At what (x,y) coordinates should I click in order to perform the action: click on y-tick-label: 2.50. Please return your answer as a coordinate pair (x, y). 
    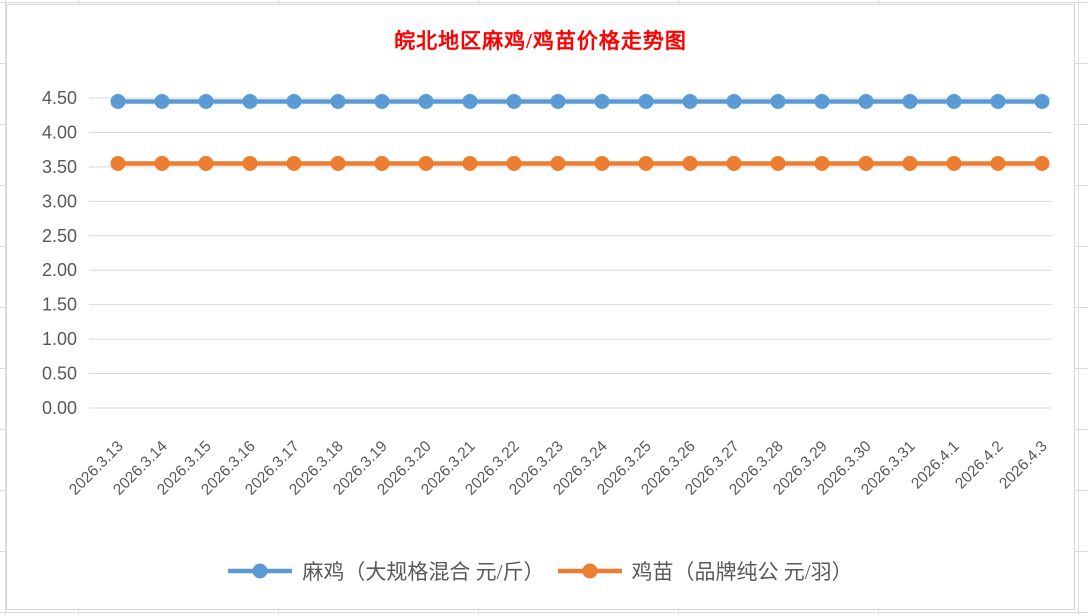
    Looking at the image, I should click on (59, 236).